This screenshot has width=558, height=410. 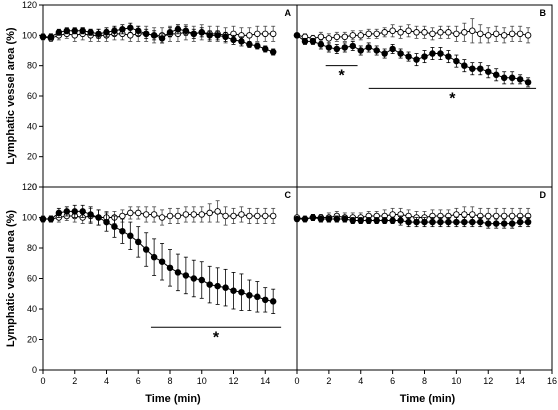 What do you see at coordinates (202, 381) in the screenshot?
I see `x-tick-label: 10` at bounding box center [202, 381].